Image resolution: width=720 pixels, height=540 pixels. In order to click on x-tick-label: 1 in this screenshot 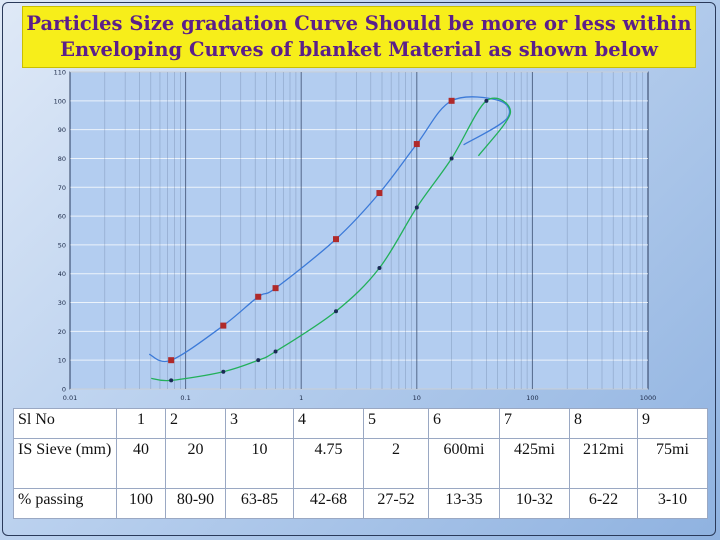, I will do `click(301, 398)`.